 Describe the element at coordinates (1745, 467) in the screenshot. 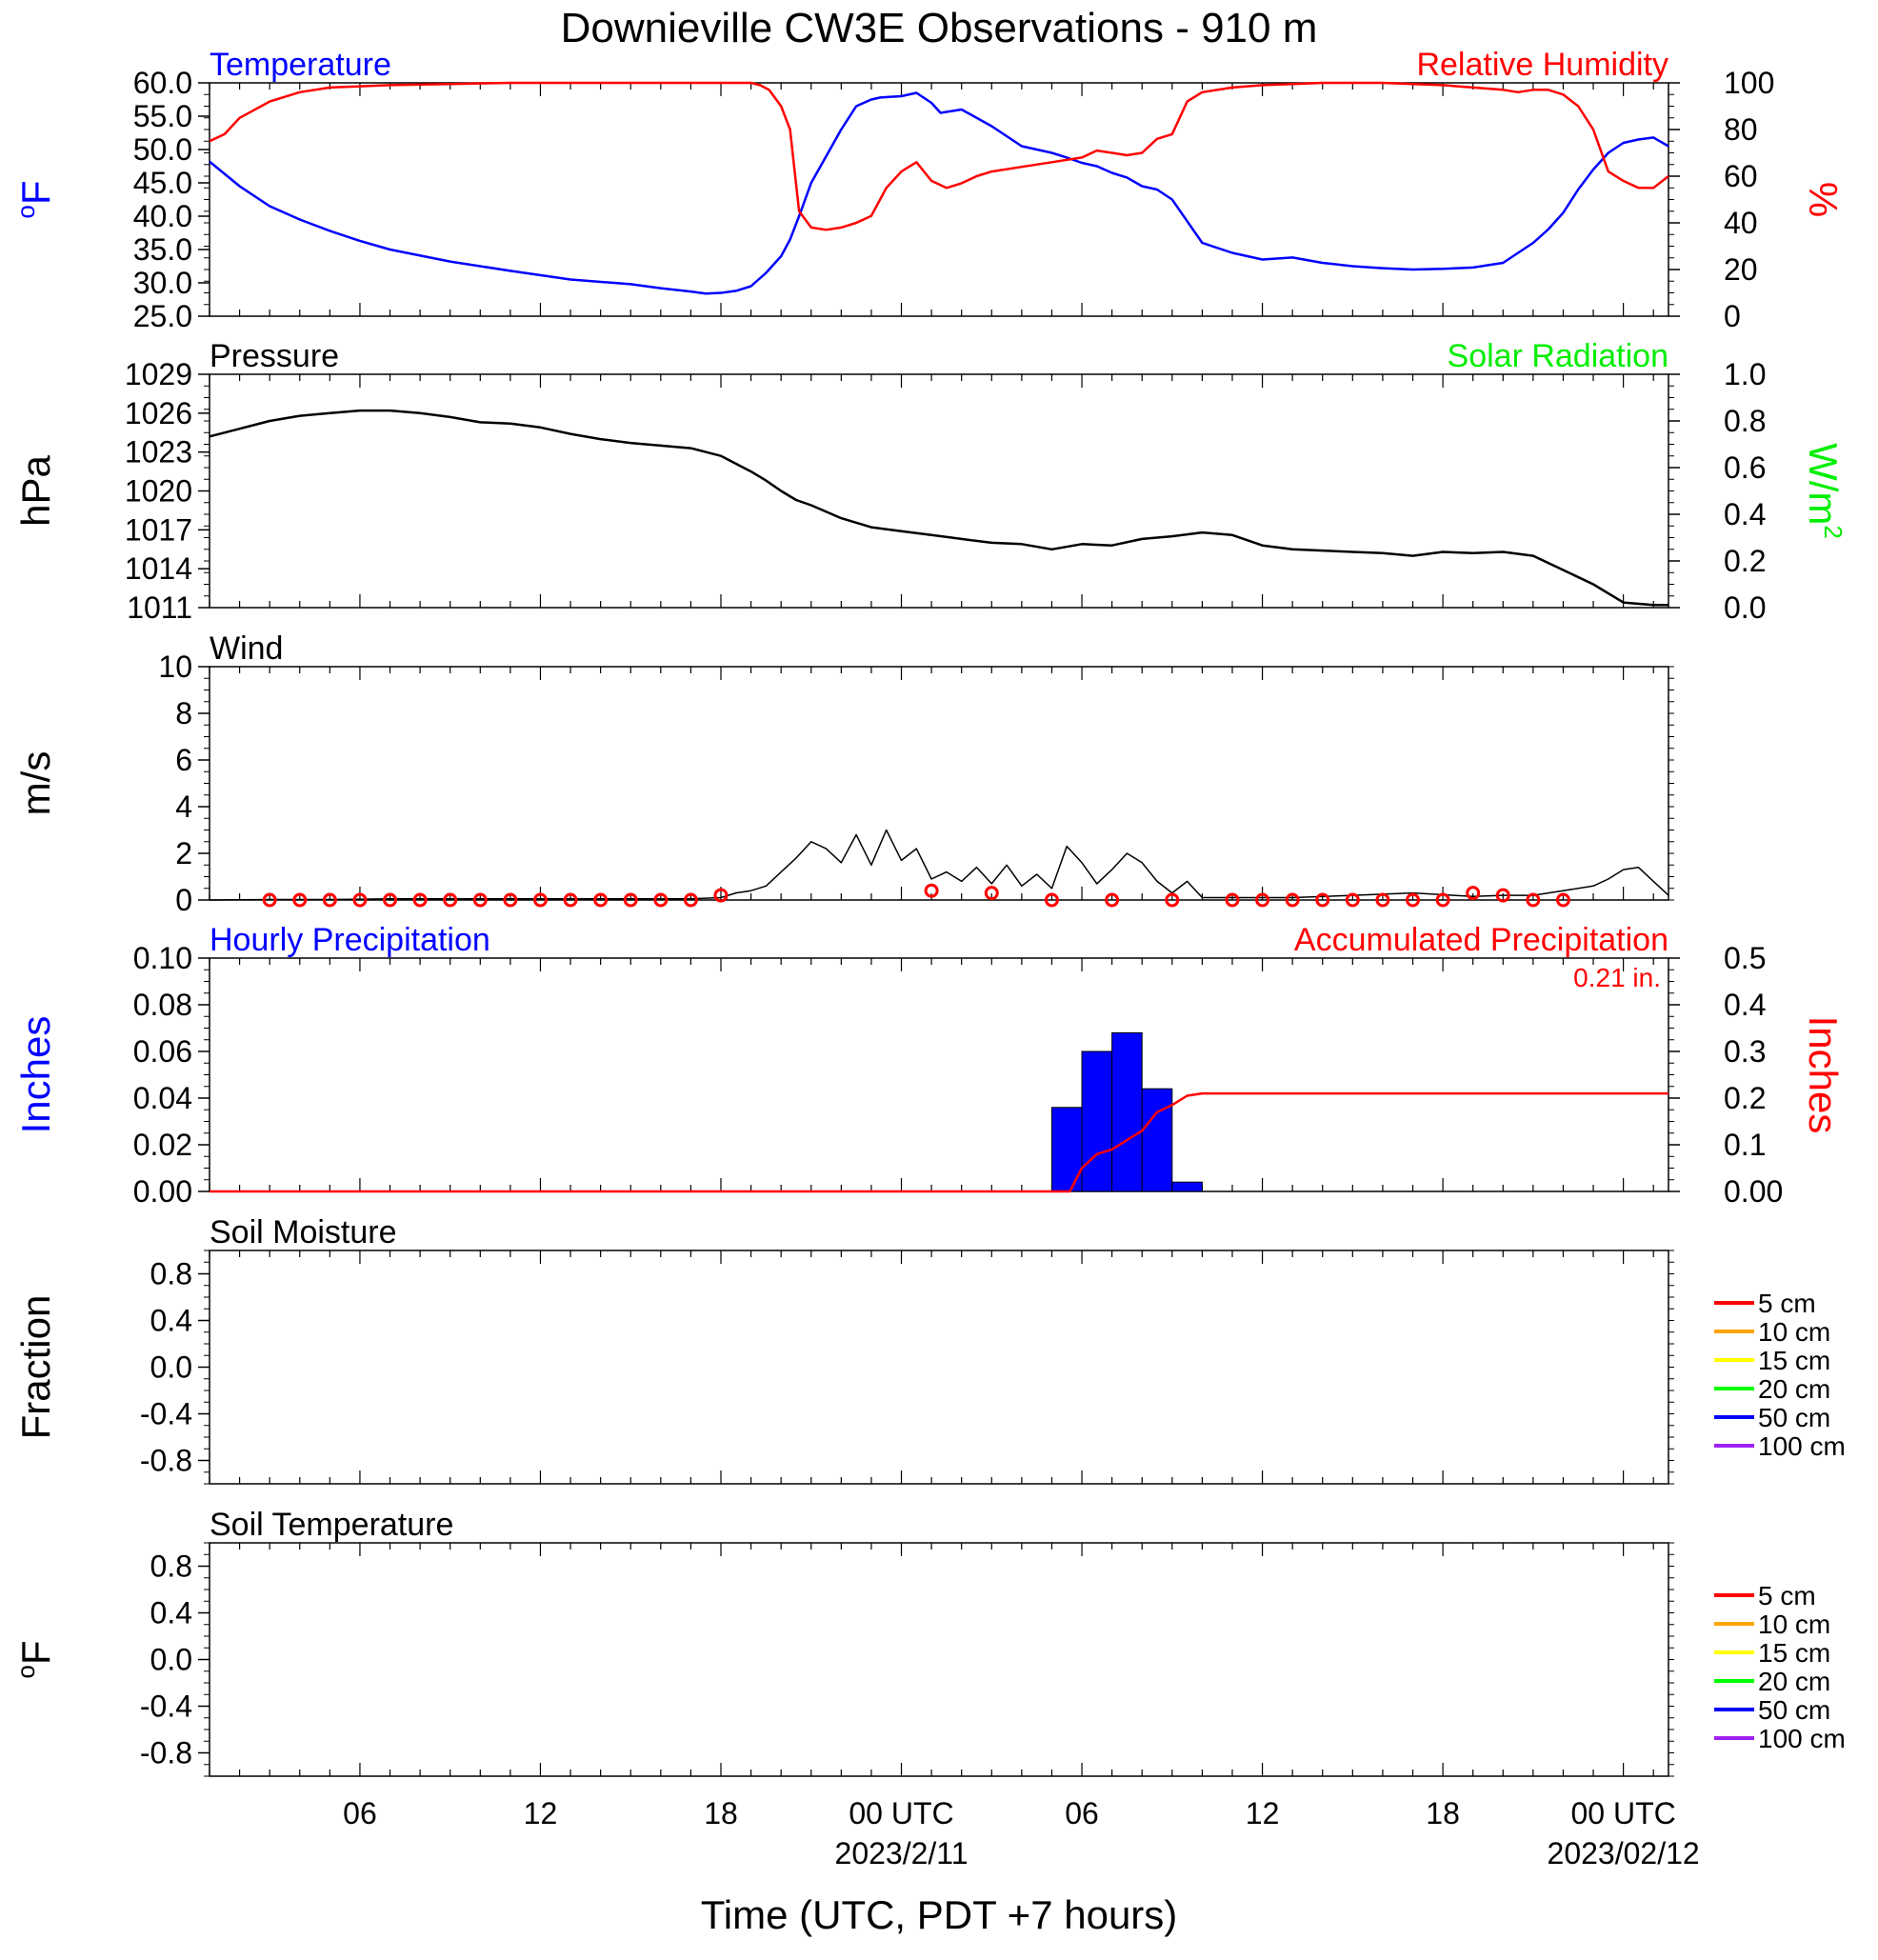

I see `y-tick-label-right: 0.6` at that location.